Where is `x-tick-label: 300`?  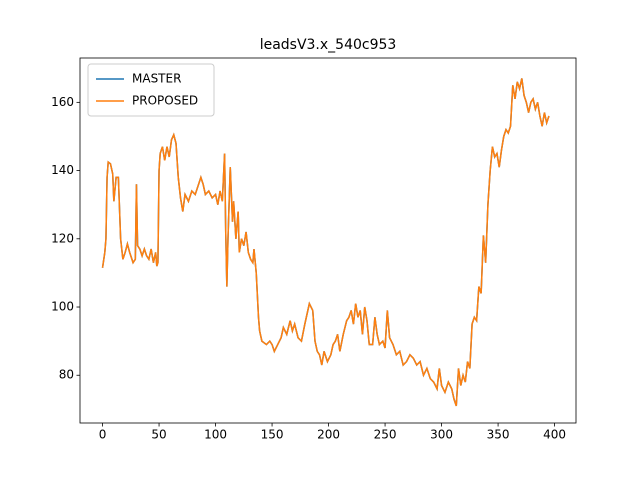 x-tick-label: 300 is located at coordinates (441, 435).